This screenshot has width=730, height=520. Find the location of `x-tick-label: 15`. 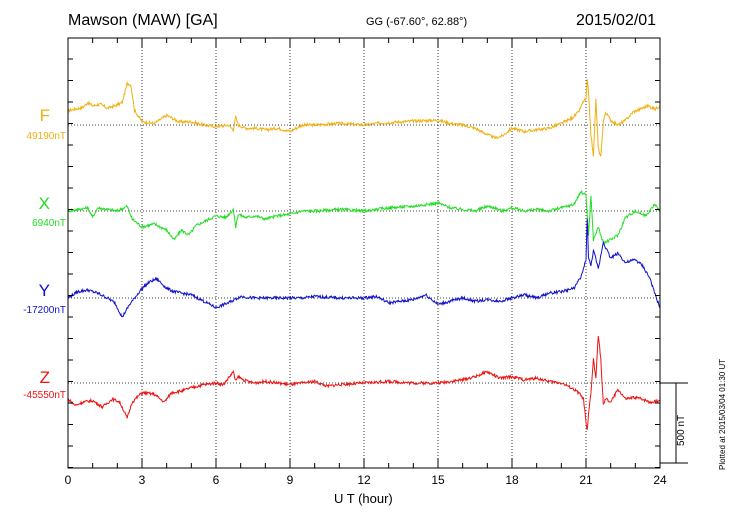

x-tick-label: 15 is located at coordinates (438, 480).